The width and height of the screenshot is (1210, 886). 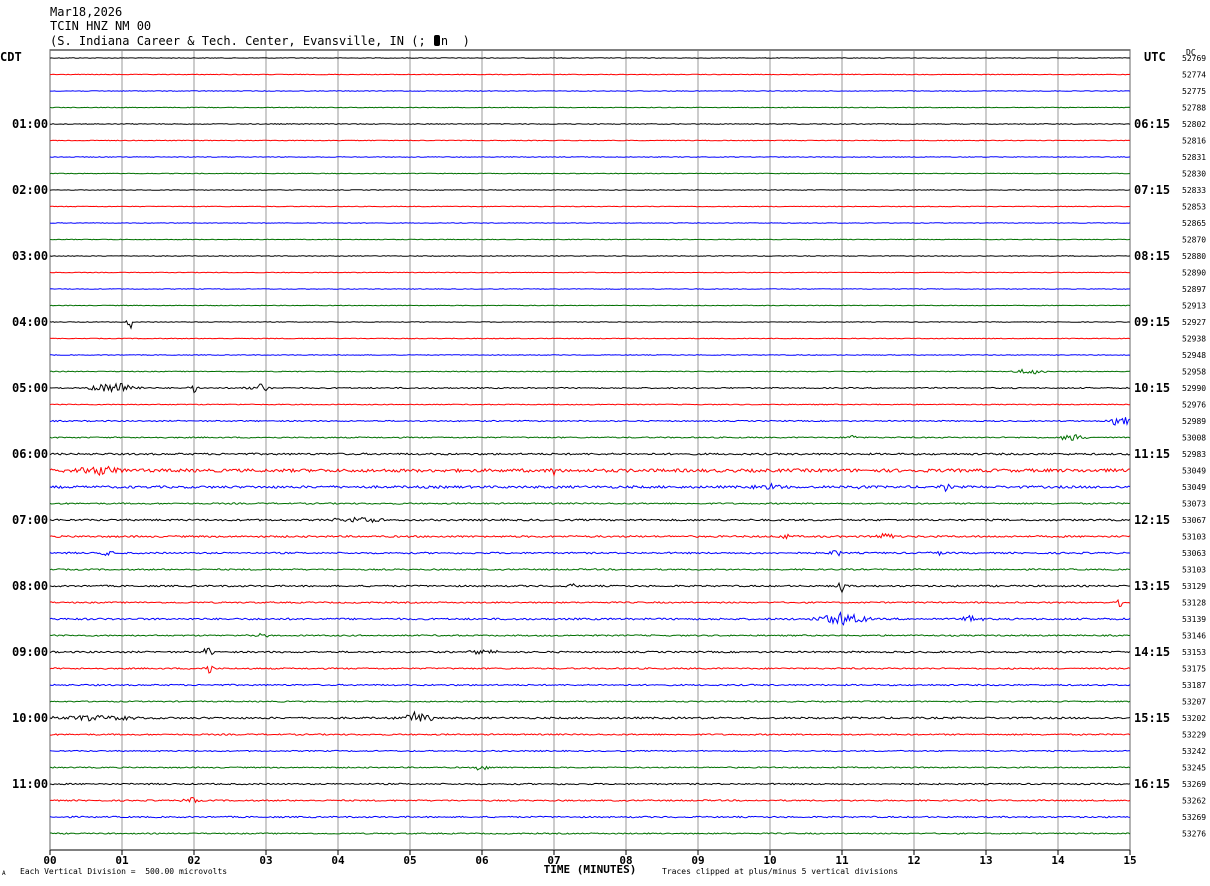 What do you see at coordinates (1194, 289) in the screenshot?
I see `dc-offset-label: 52897` at bounding box center [1194, 289].